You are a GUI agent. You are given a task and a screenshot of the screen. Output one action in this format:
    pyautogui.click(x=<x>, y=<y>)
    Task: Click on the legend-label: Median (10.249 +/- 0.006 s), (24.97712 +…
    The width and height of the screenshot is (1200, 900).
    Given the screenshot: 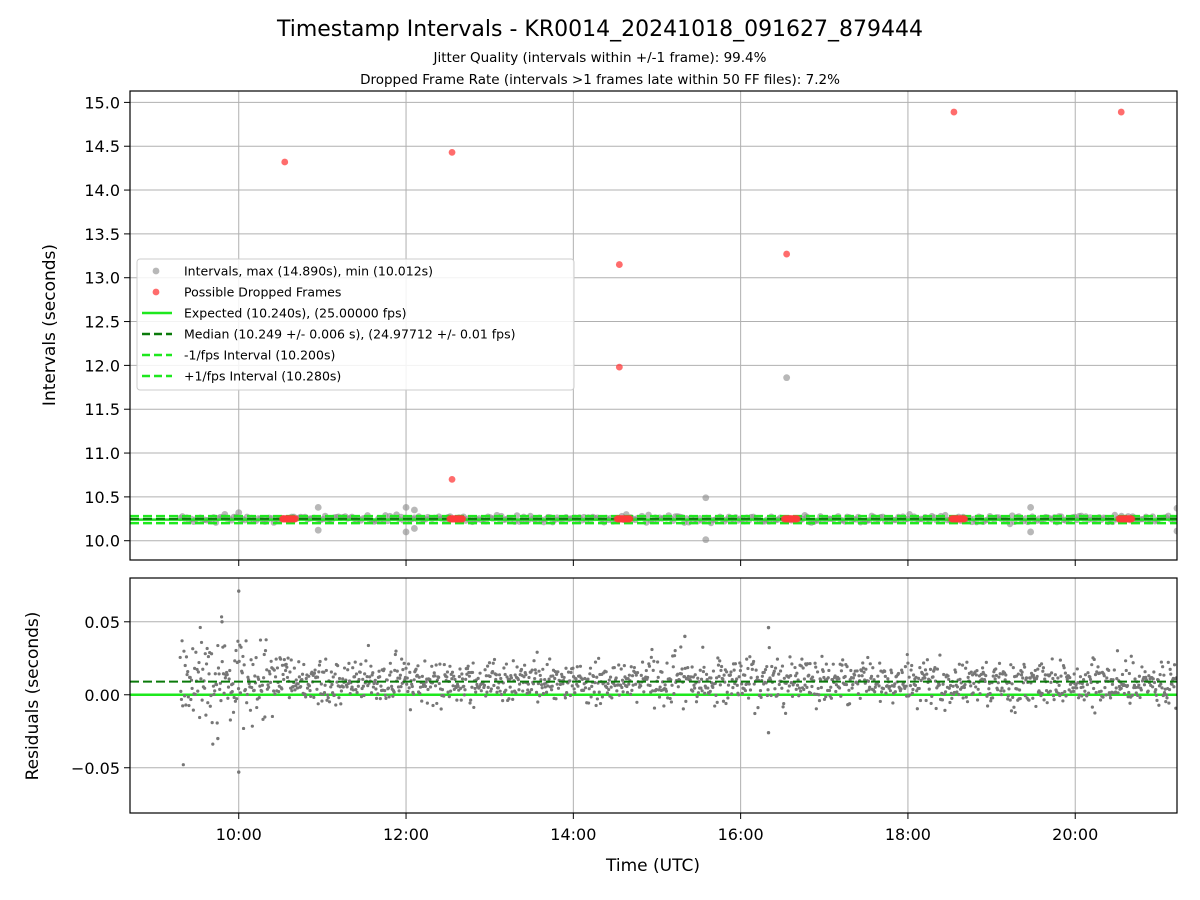 What is the action you would take?
    pyautogui.click(x=349, y=334)
    